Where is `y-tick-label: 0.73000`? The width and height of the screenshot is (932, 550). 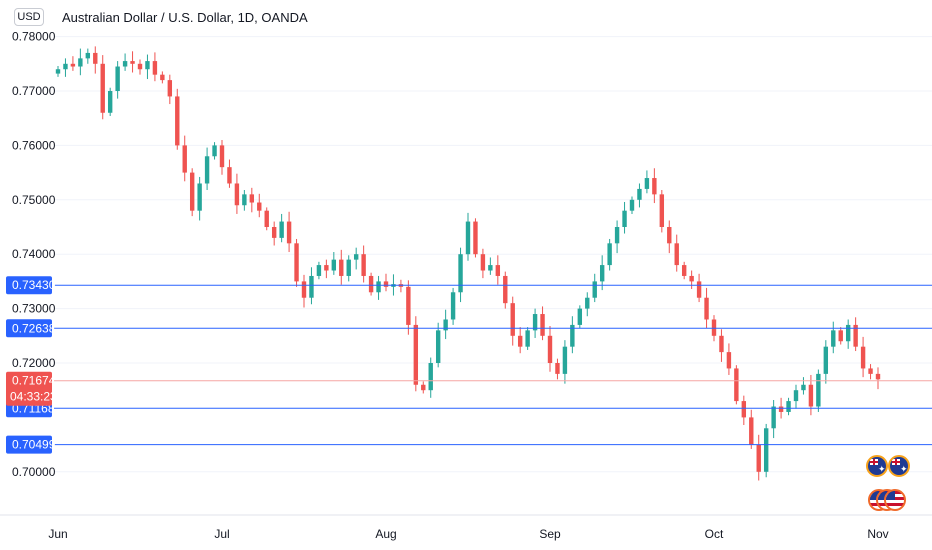 y-tick-label: 0.73000 is located at coordinates (34, 309).